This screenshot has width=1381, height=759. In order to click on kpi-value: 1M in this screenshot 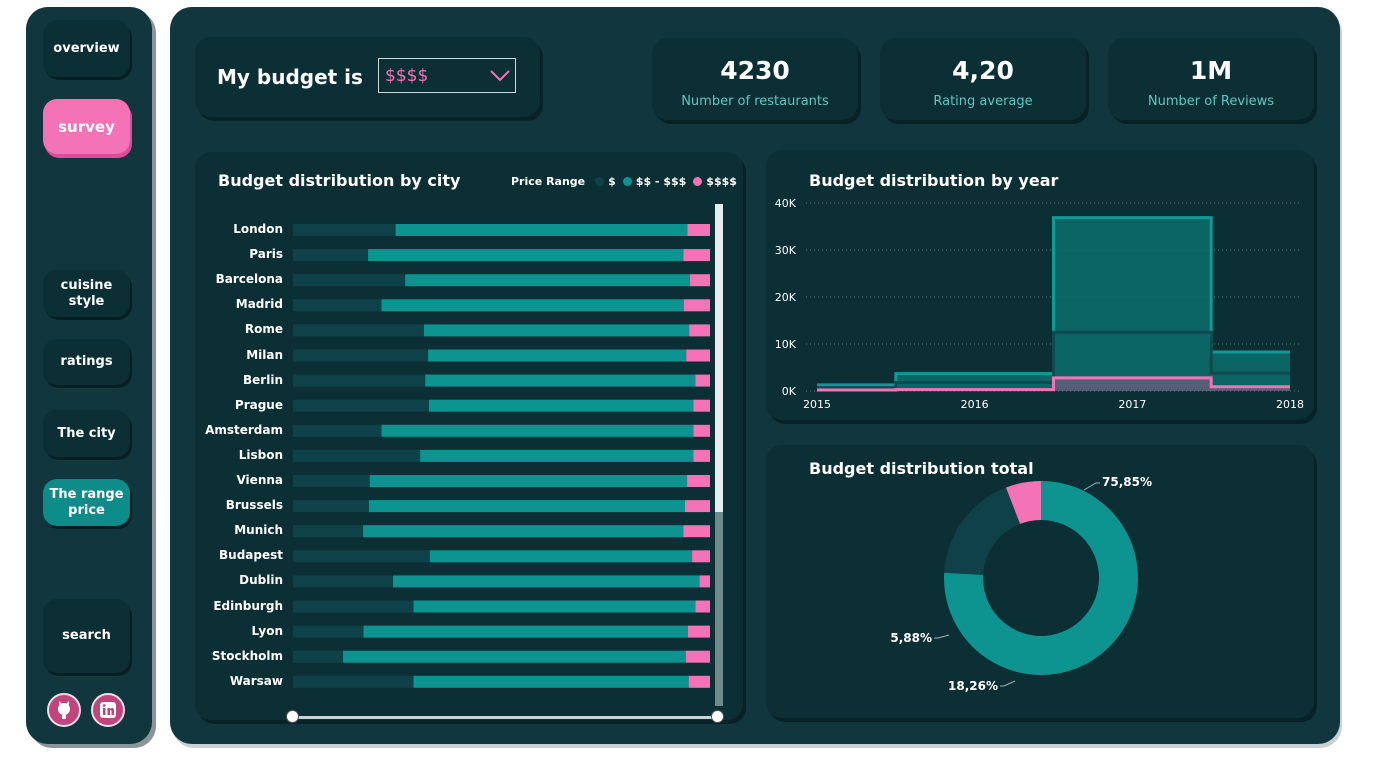, I will do `click(1211, 70)`.